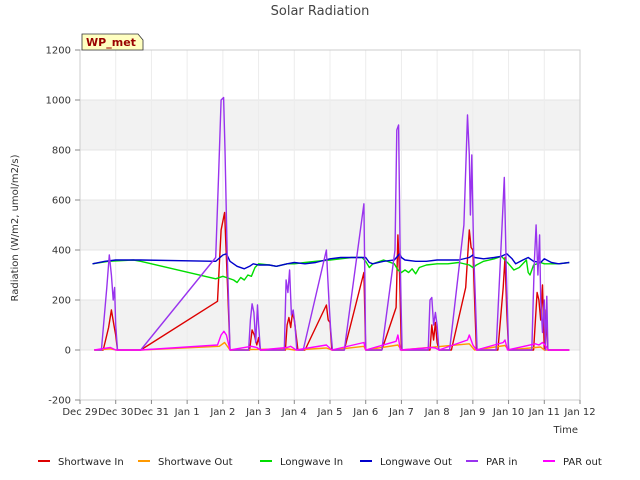 The width and height of the screenshot is (640, 480). I want to click on legend-label: PAR in, so click(501, 462).